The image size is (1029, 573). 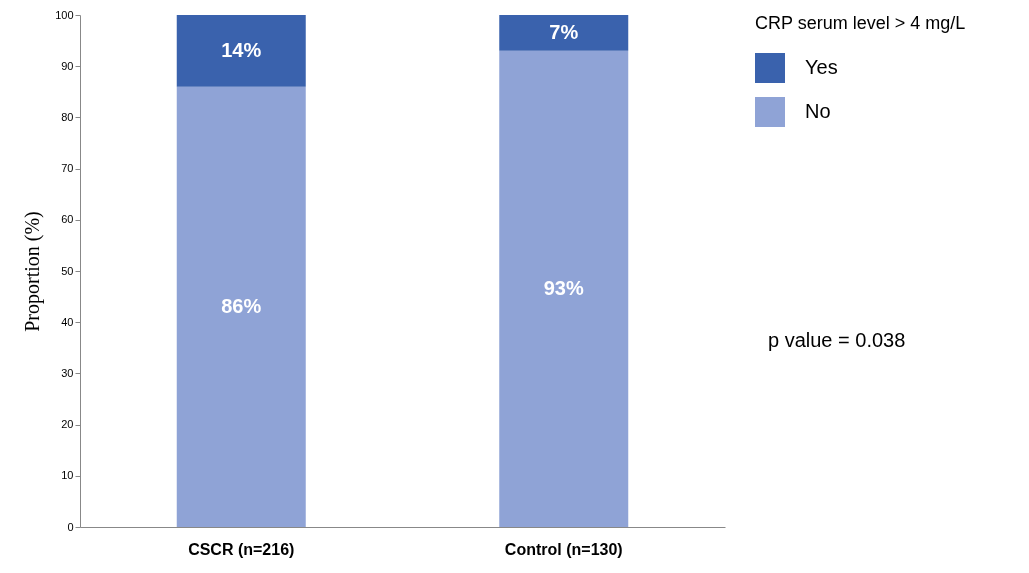 I want to click on y-tick-label: 0, so click(x=70, y=526).